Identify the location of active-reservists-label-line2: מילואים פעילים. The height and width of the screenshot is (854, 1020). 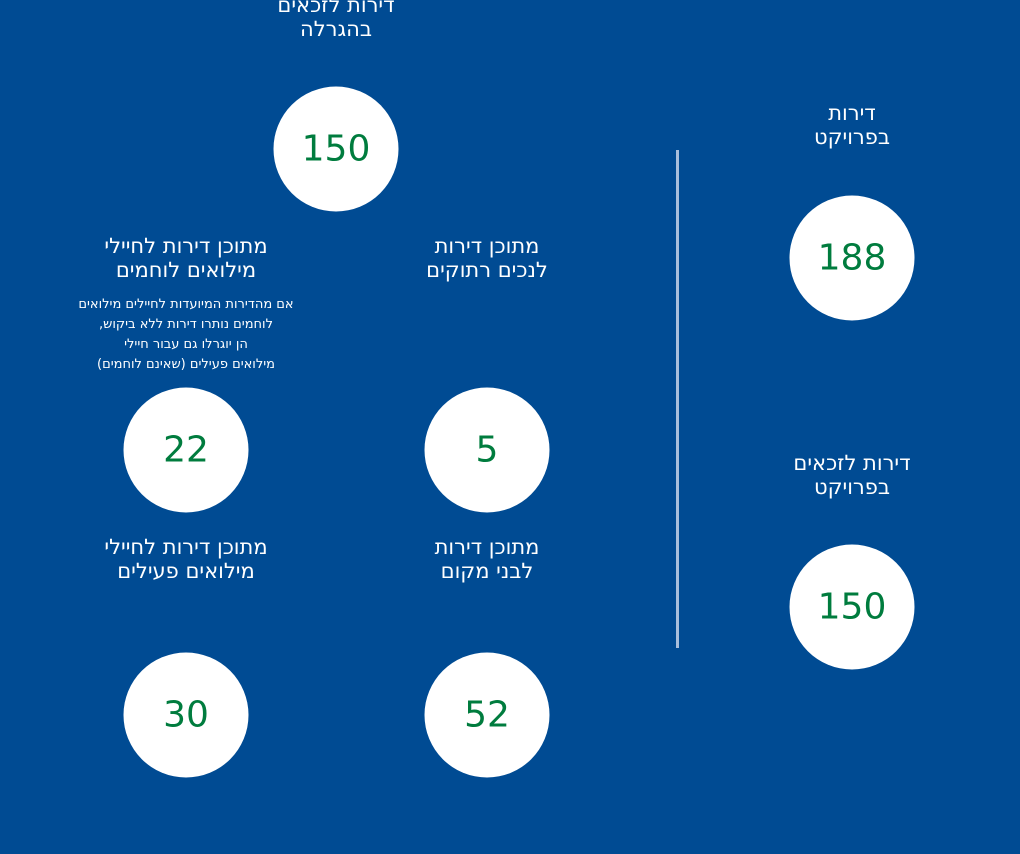
(186, 571).